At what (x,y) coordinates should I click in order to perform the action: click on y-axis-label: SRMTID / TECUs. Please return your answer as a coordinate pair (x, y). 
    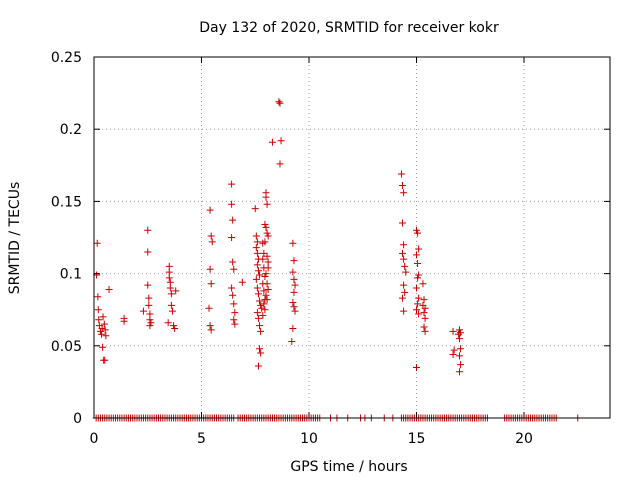
    Looking at the image, I should click on (15, 238).